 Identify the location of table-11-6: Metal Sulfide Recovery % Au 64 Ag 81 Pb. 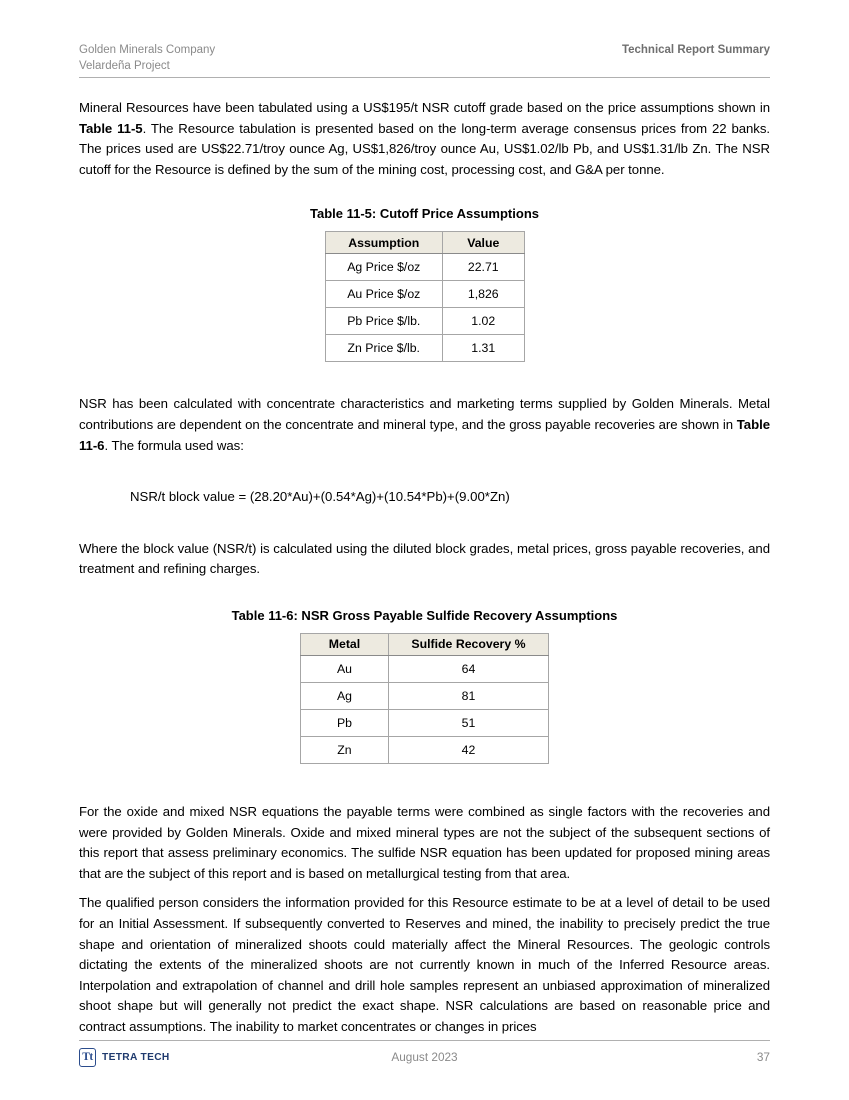
(425, 698).